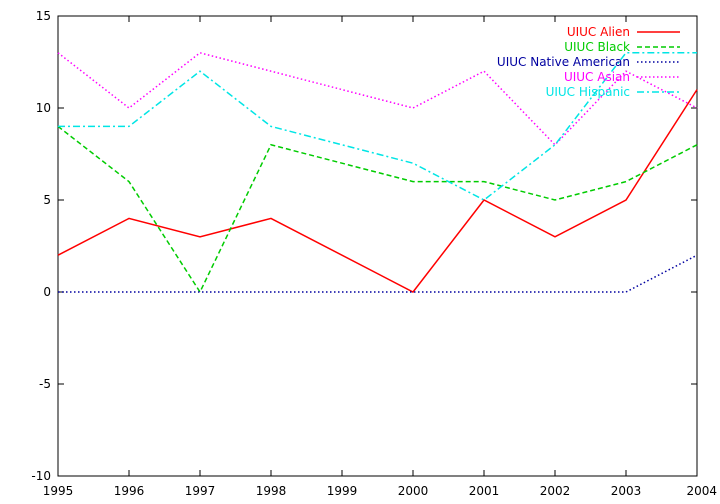  Describe the element at coordinates (597, 77) in the screenshot. I see `legend-label: UIUC Asian` at that location.